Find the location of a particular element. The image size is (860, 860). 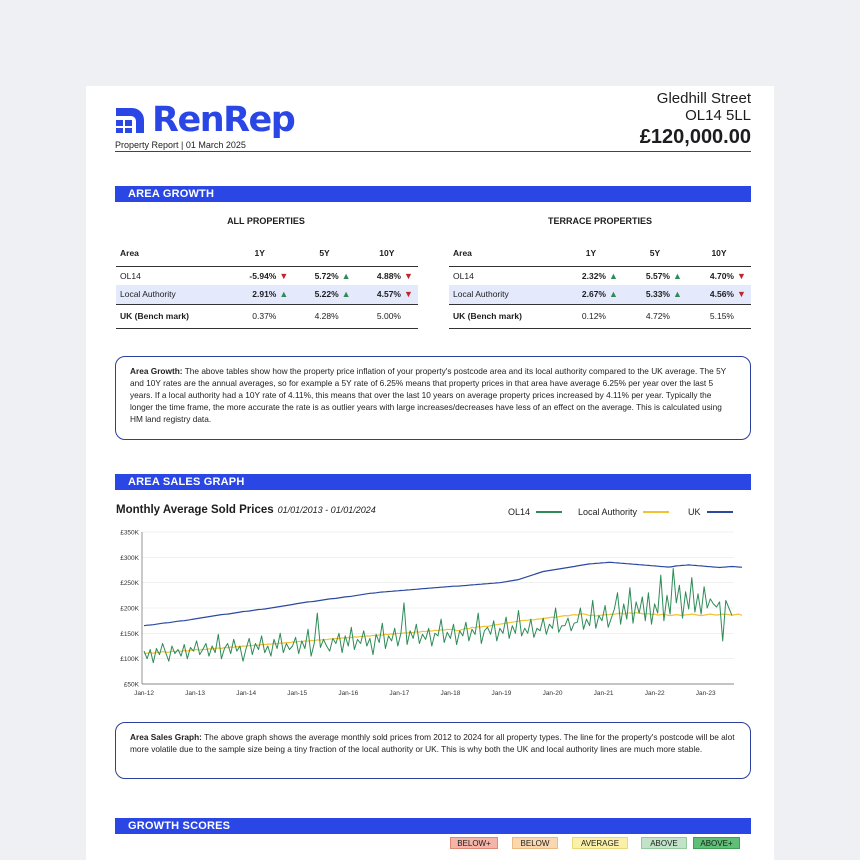

x-tick-label: Jan-21 is located at coordinates (604, 693).